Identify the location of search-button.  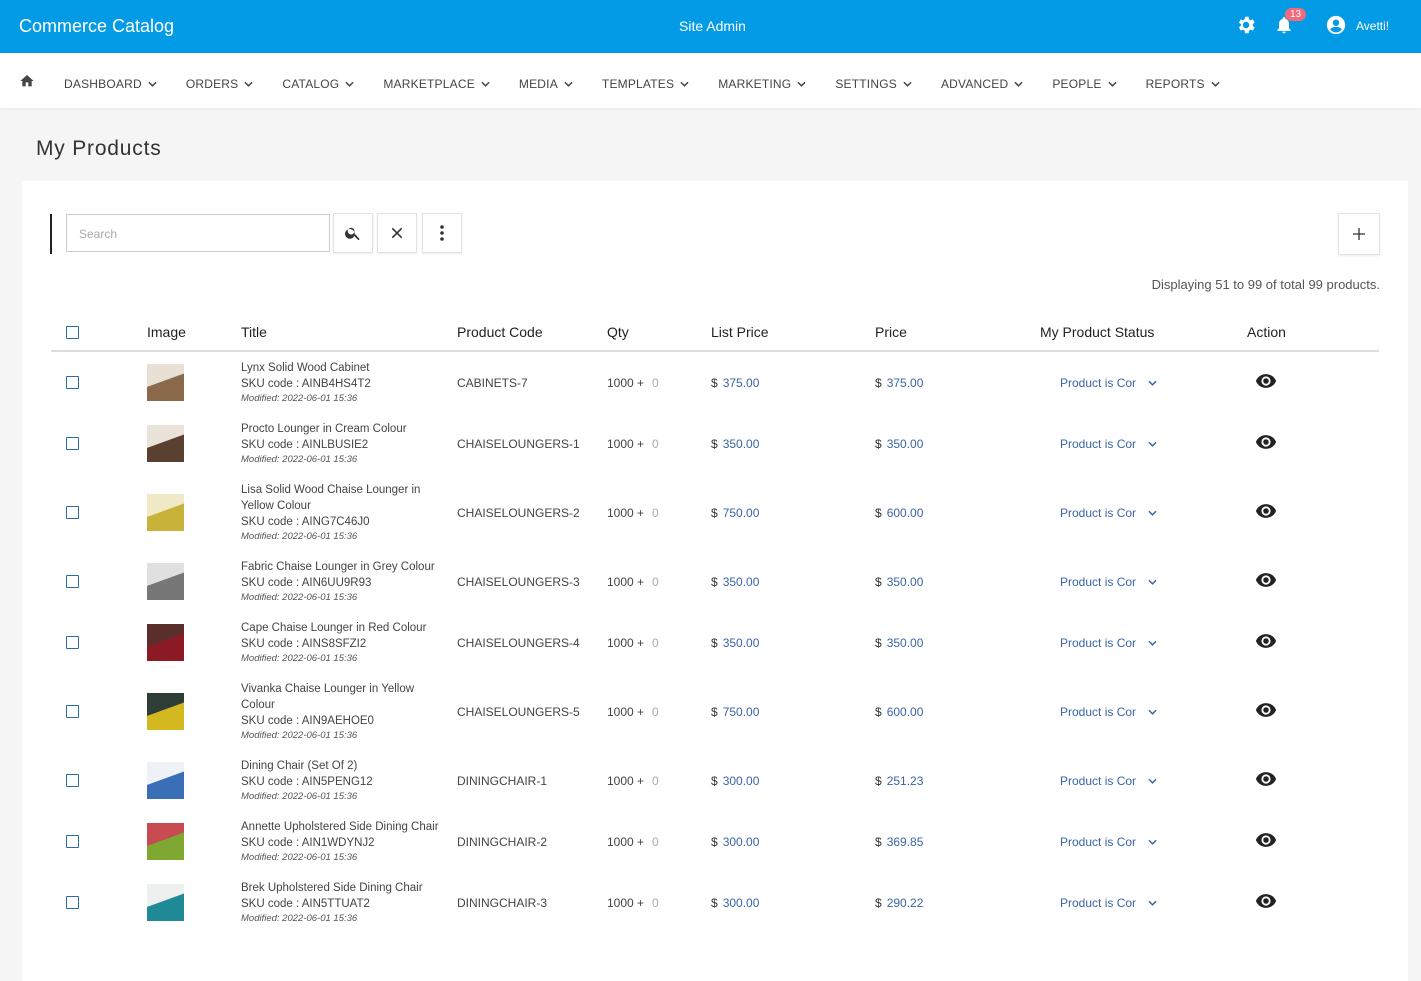
(353, 233).